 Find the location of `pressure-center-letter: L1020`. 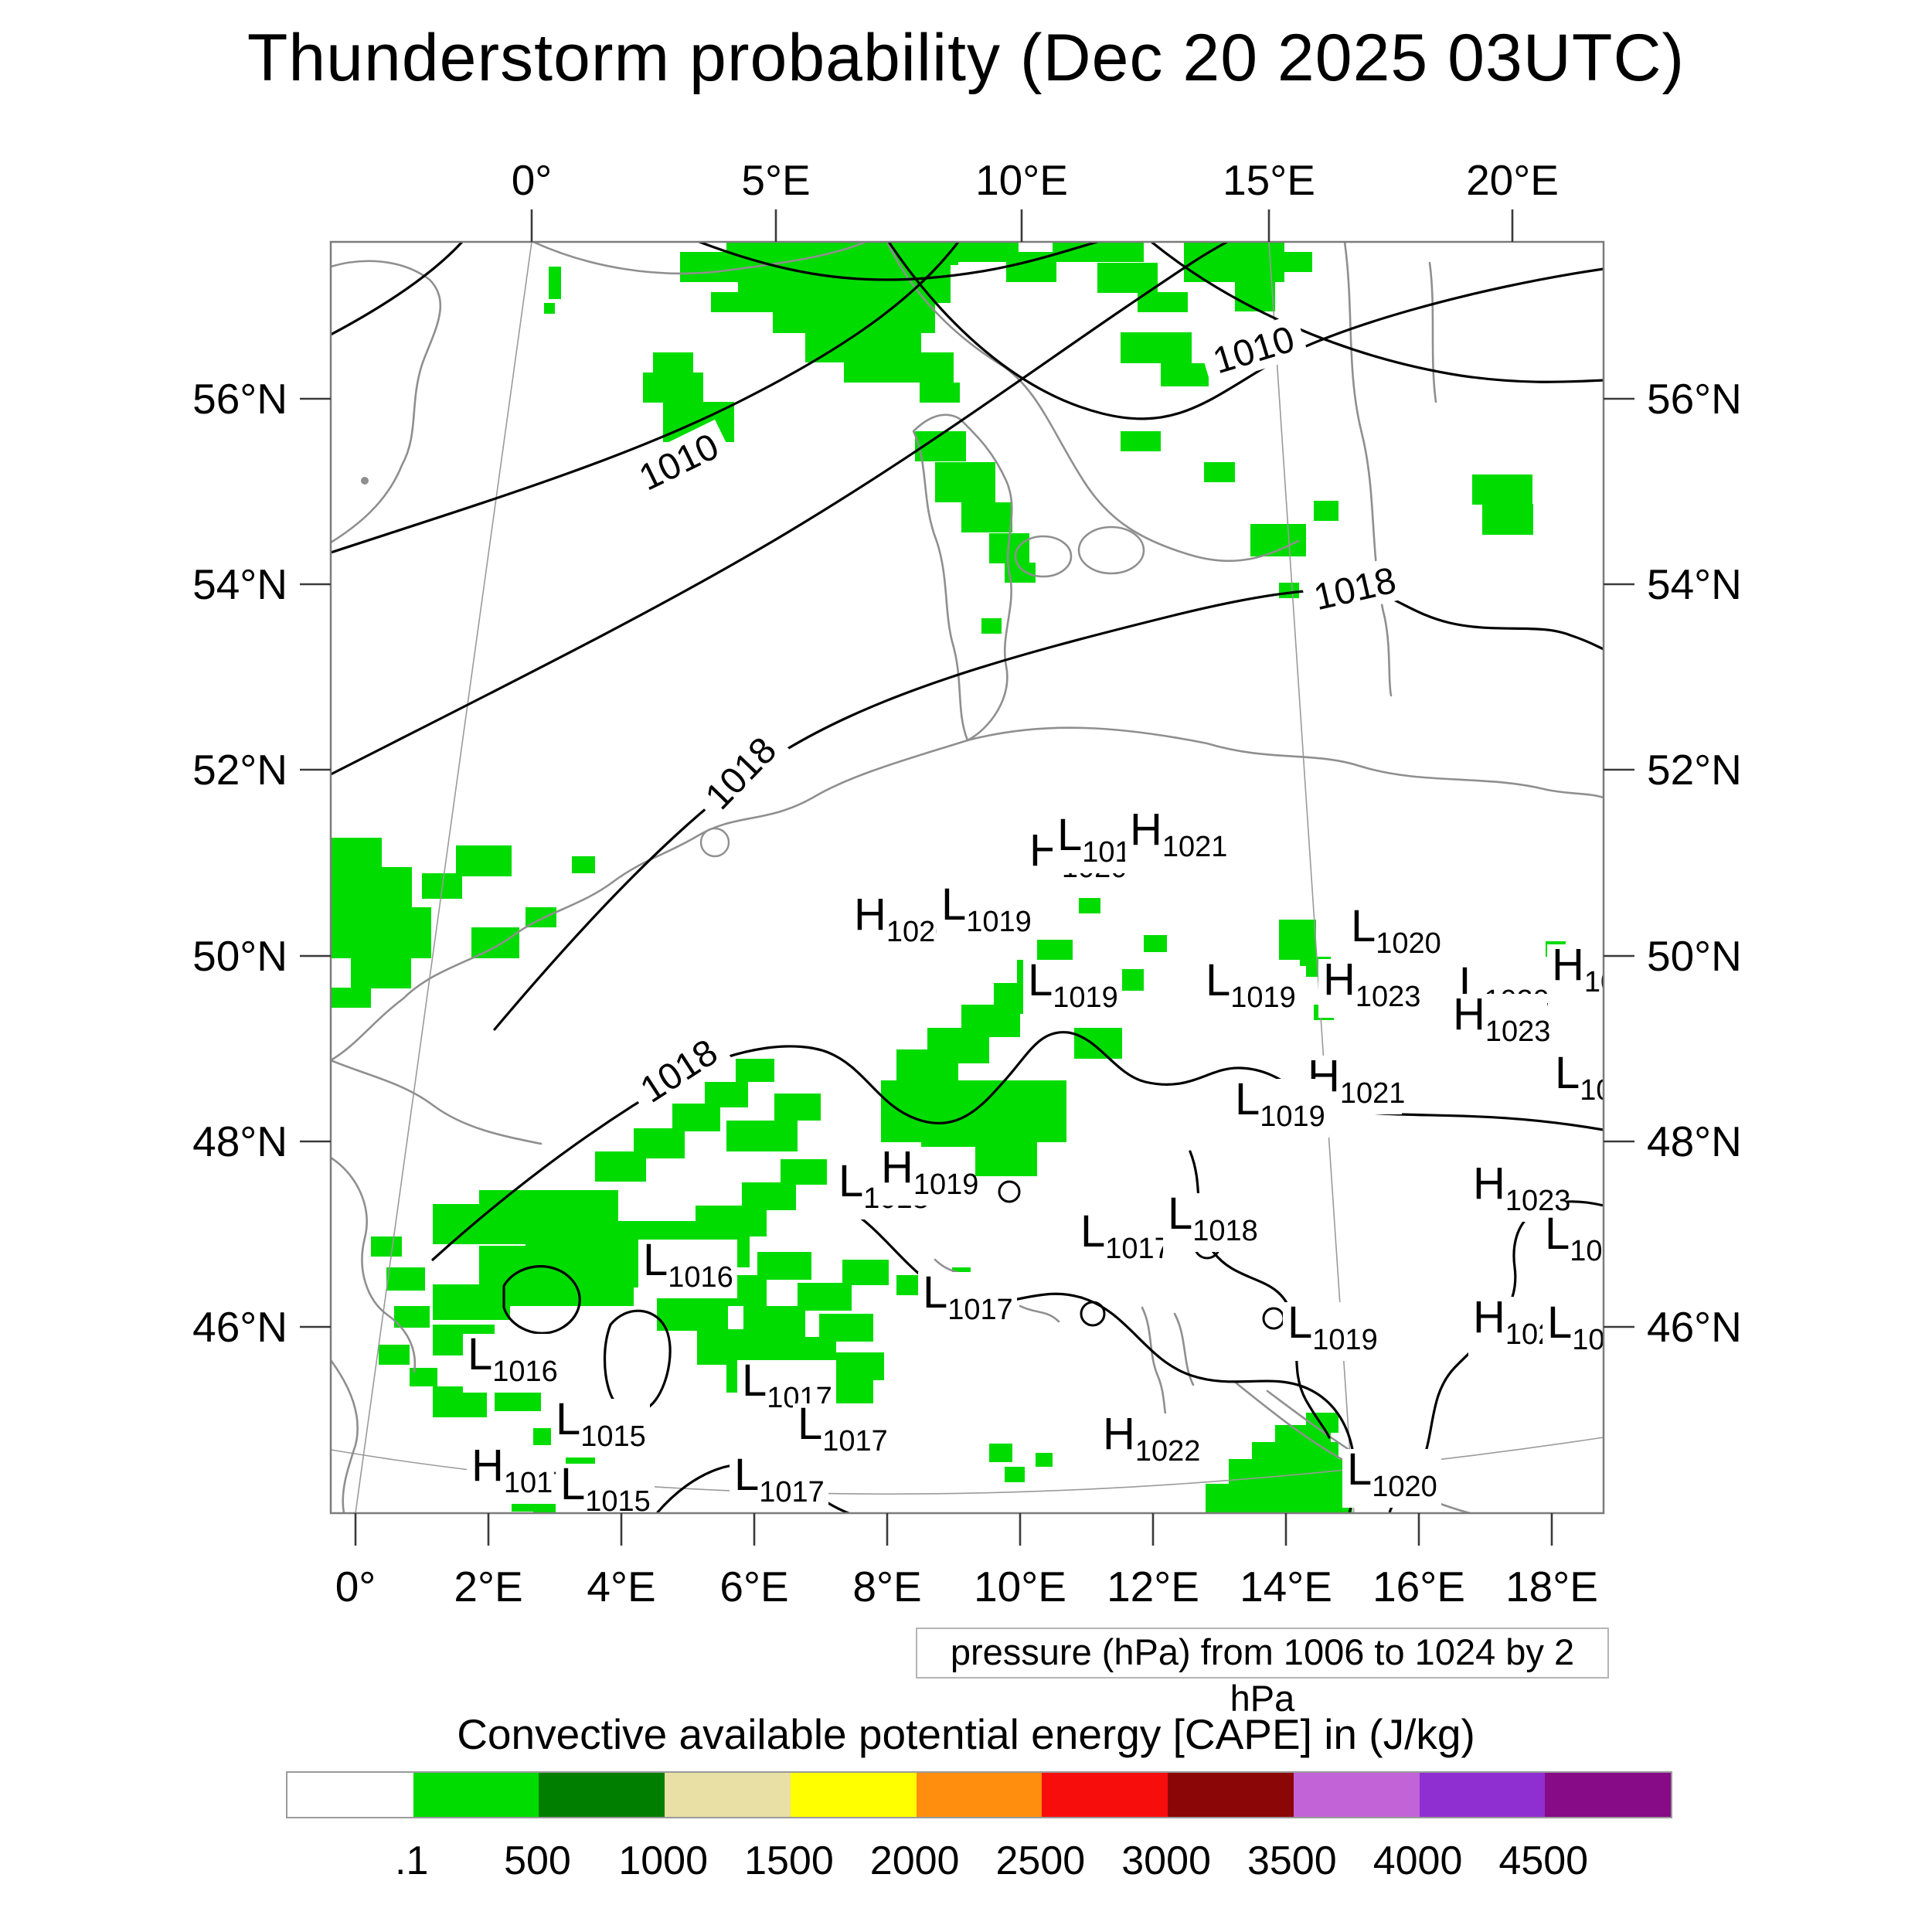

pressure-center-letter: L1020 is located at coordinates (1600, 1077).